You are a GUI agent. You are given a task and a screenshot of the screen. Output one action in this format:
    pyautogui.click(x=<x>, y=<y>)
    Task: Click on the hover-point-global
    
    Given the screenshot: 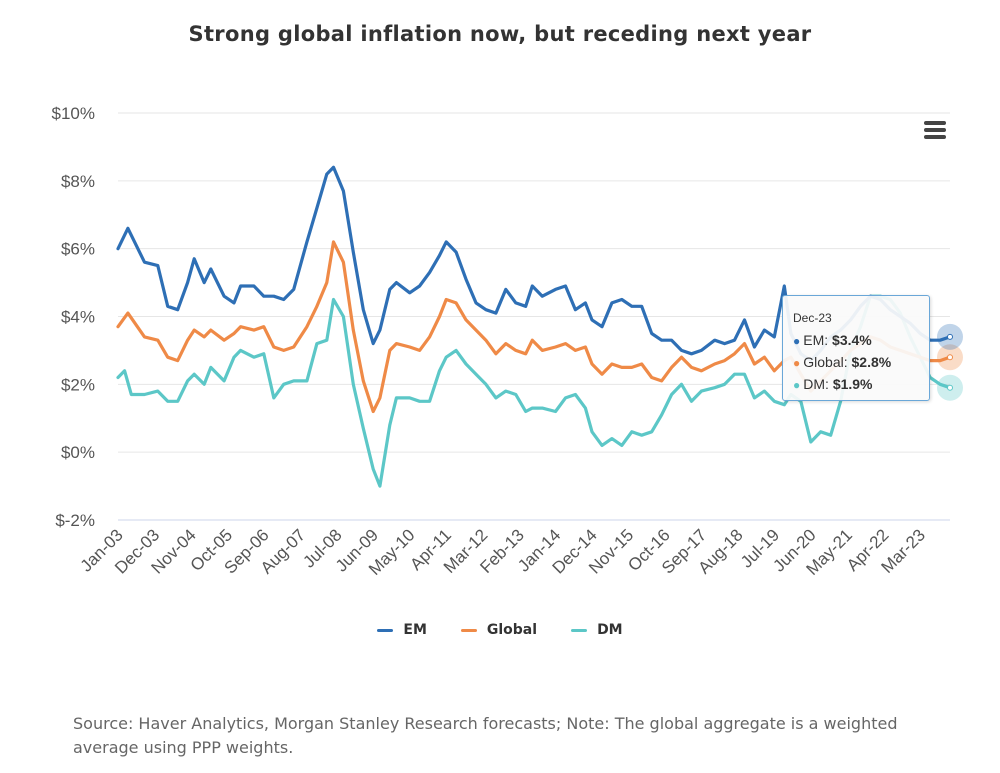 What is the action you would take?
    pyautogui.click(x=950, y=357)
    